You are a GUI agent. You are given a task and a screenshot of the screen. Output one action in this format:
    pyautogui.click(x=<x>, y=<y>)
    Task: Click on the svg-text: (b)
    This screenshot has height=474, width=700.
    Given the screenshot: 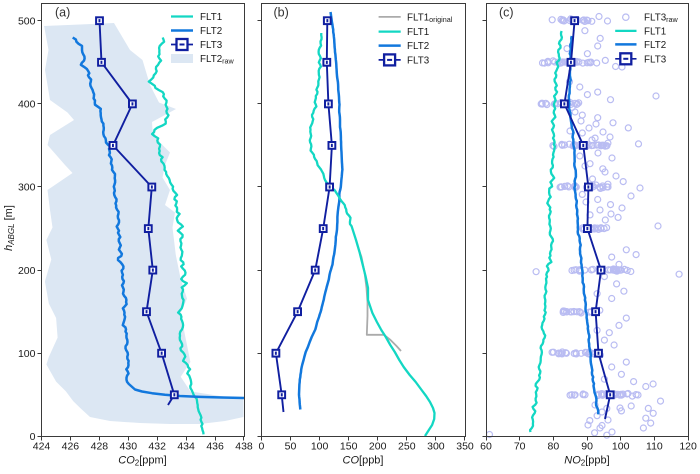 What is the action you would take?
    pyautogui.click(x=281, y=13)
    